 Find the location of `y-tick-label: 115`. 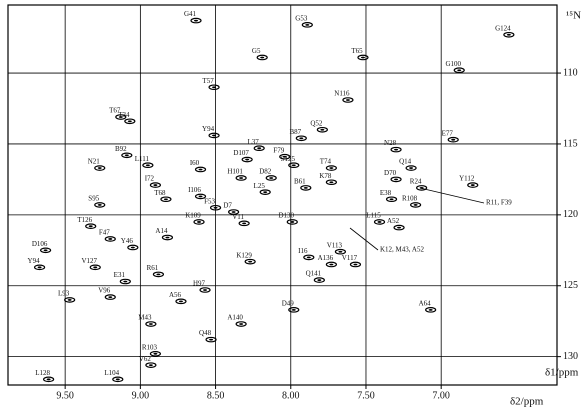

y-tick-label: 115 is located at coordinates (570, 143).